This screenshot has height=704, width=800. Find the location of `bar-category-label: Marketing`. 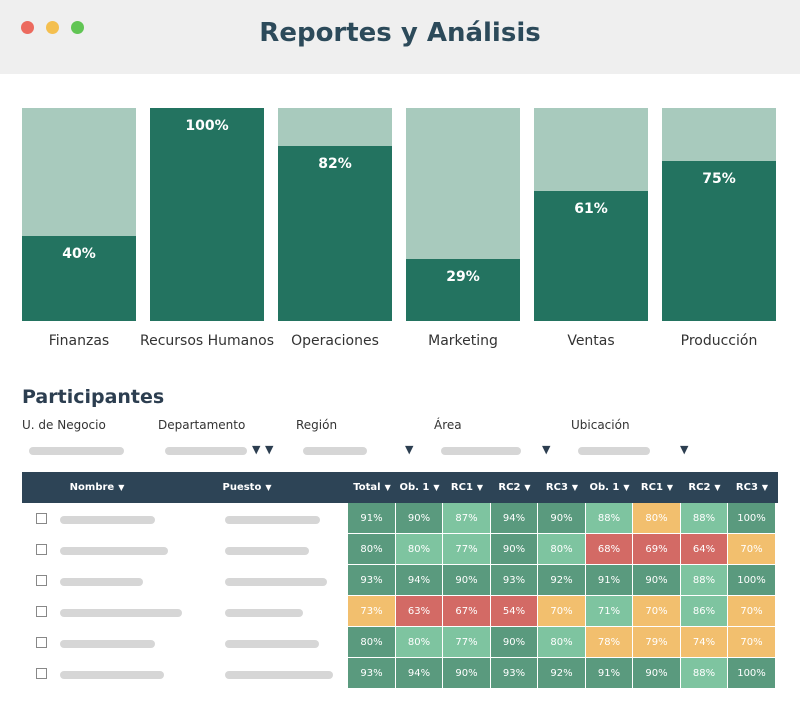

bar-category-label: Marketing is located at coordinates (463, 341).